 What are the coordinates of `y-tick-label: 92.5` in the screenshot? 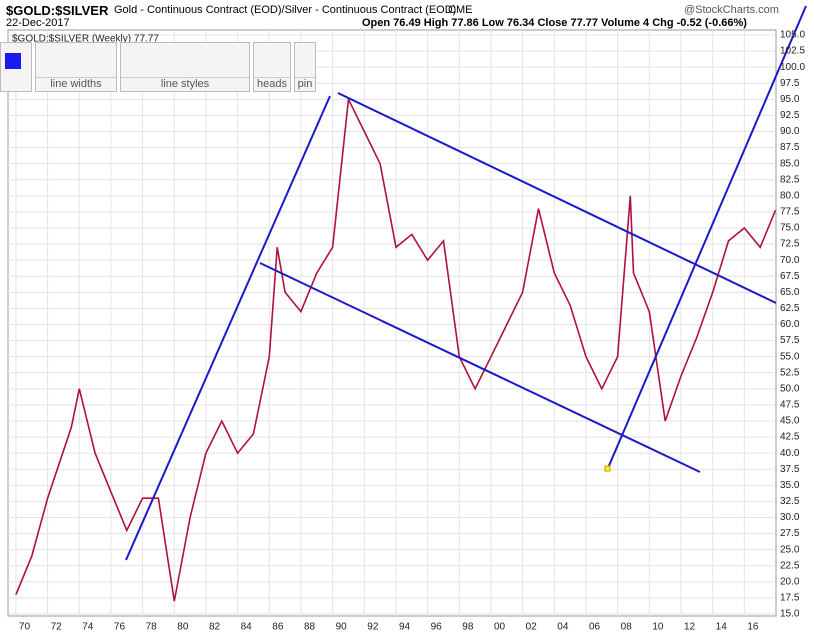 It's located at (790, 115).